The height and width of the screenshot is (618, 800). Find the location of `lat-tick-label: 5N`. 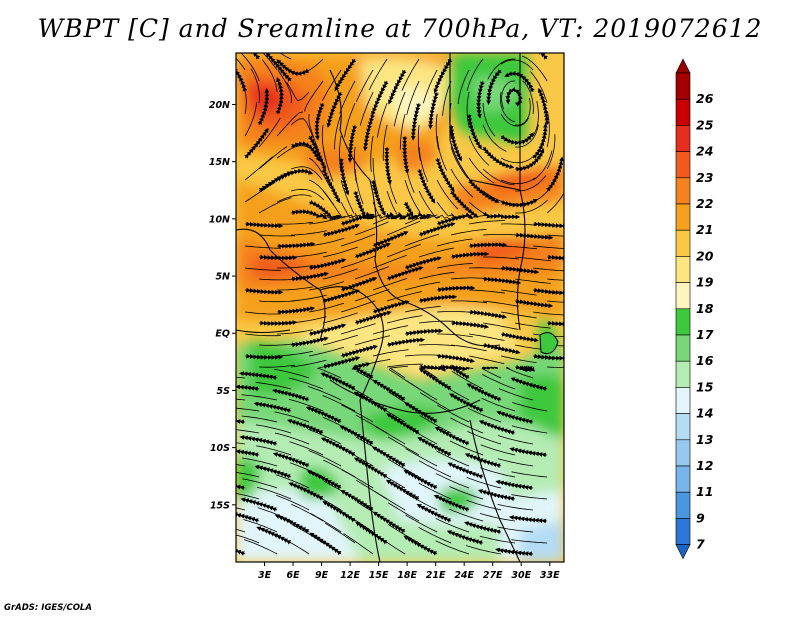

lat-tick-label: 5N is located at coordinates (222, 277).